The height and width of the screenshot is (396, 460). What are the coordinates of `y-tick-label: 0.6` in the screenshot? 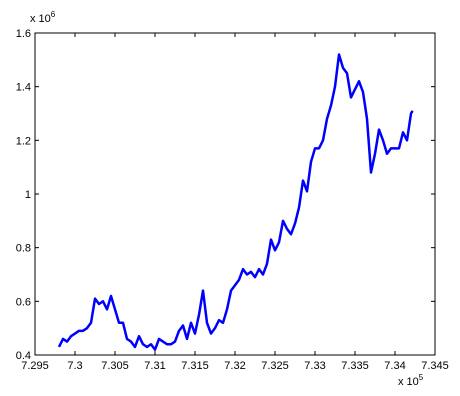 It's located at (23, 302).